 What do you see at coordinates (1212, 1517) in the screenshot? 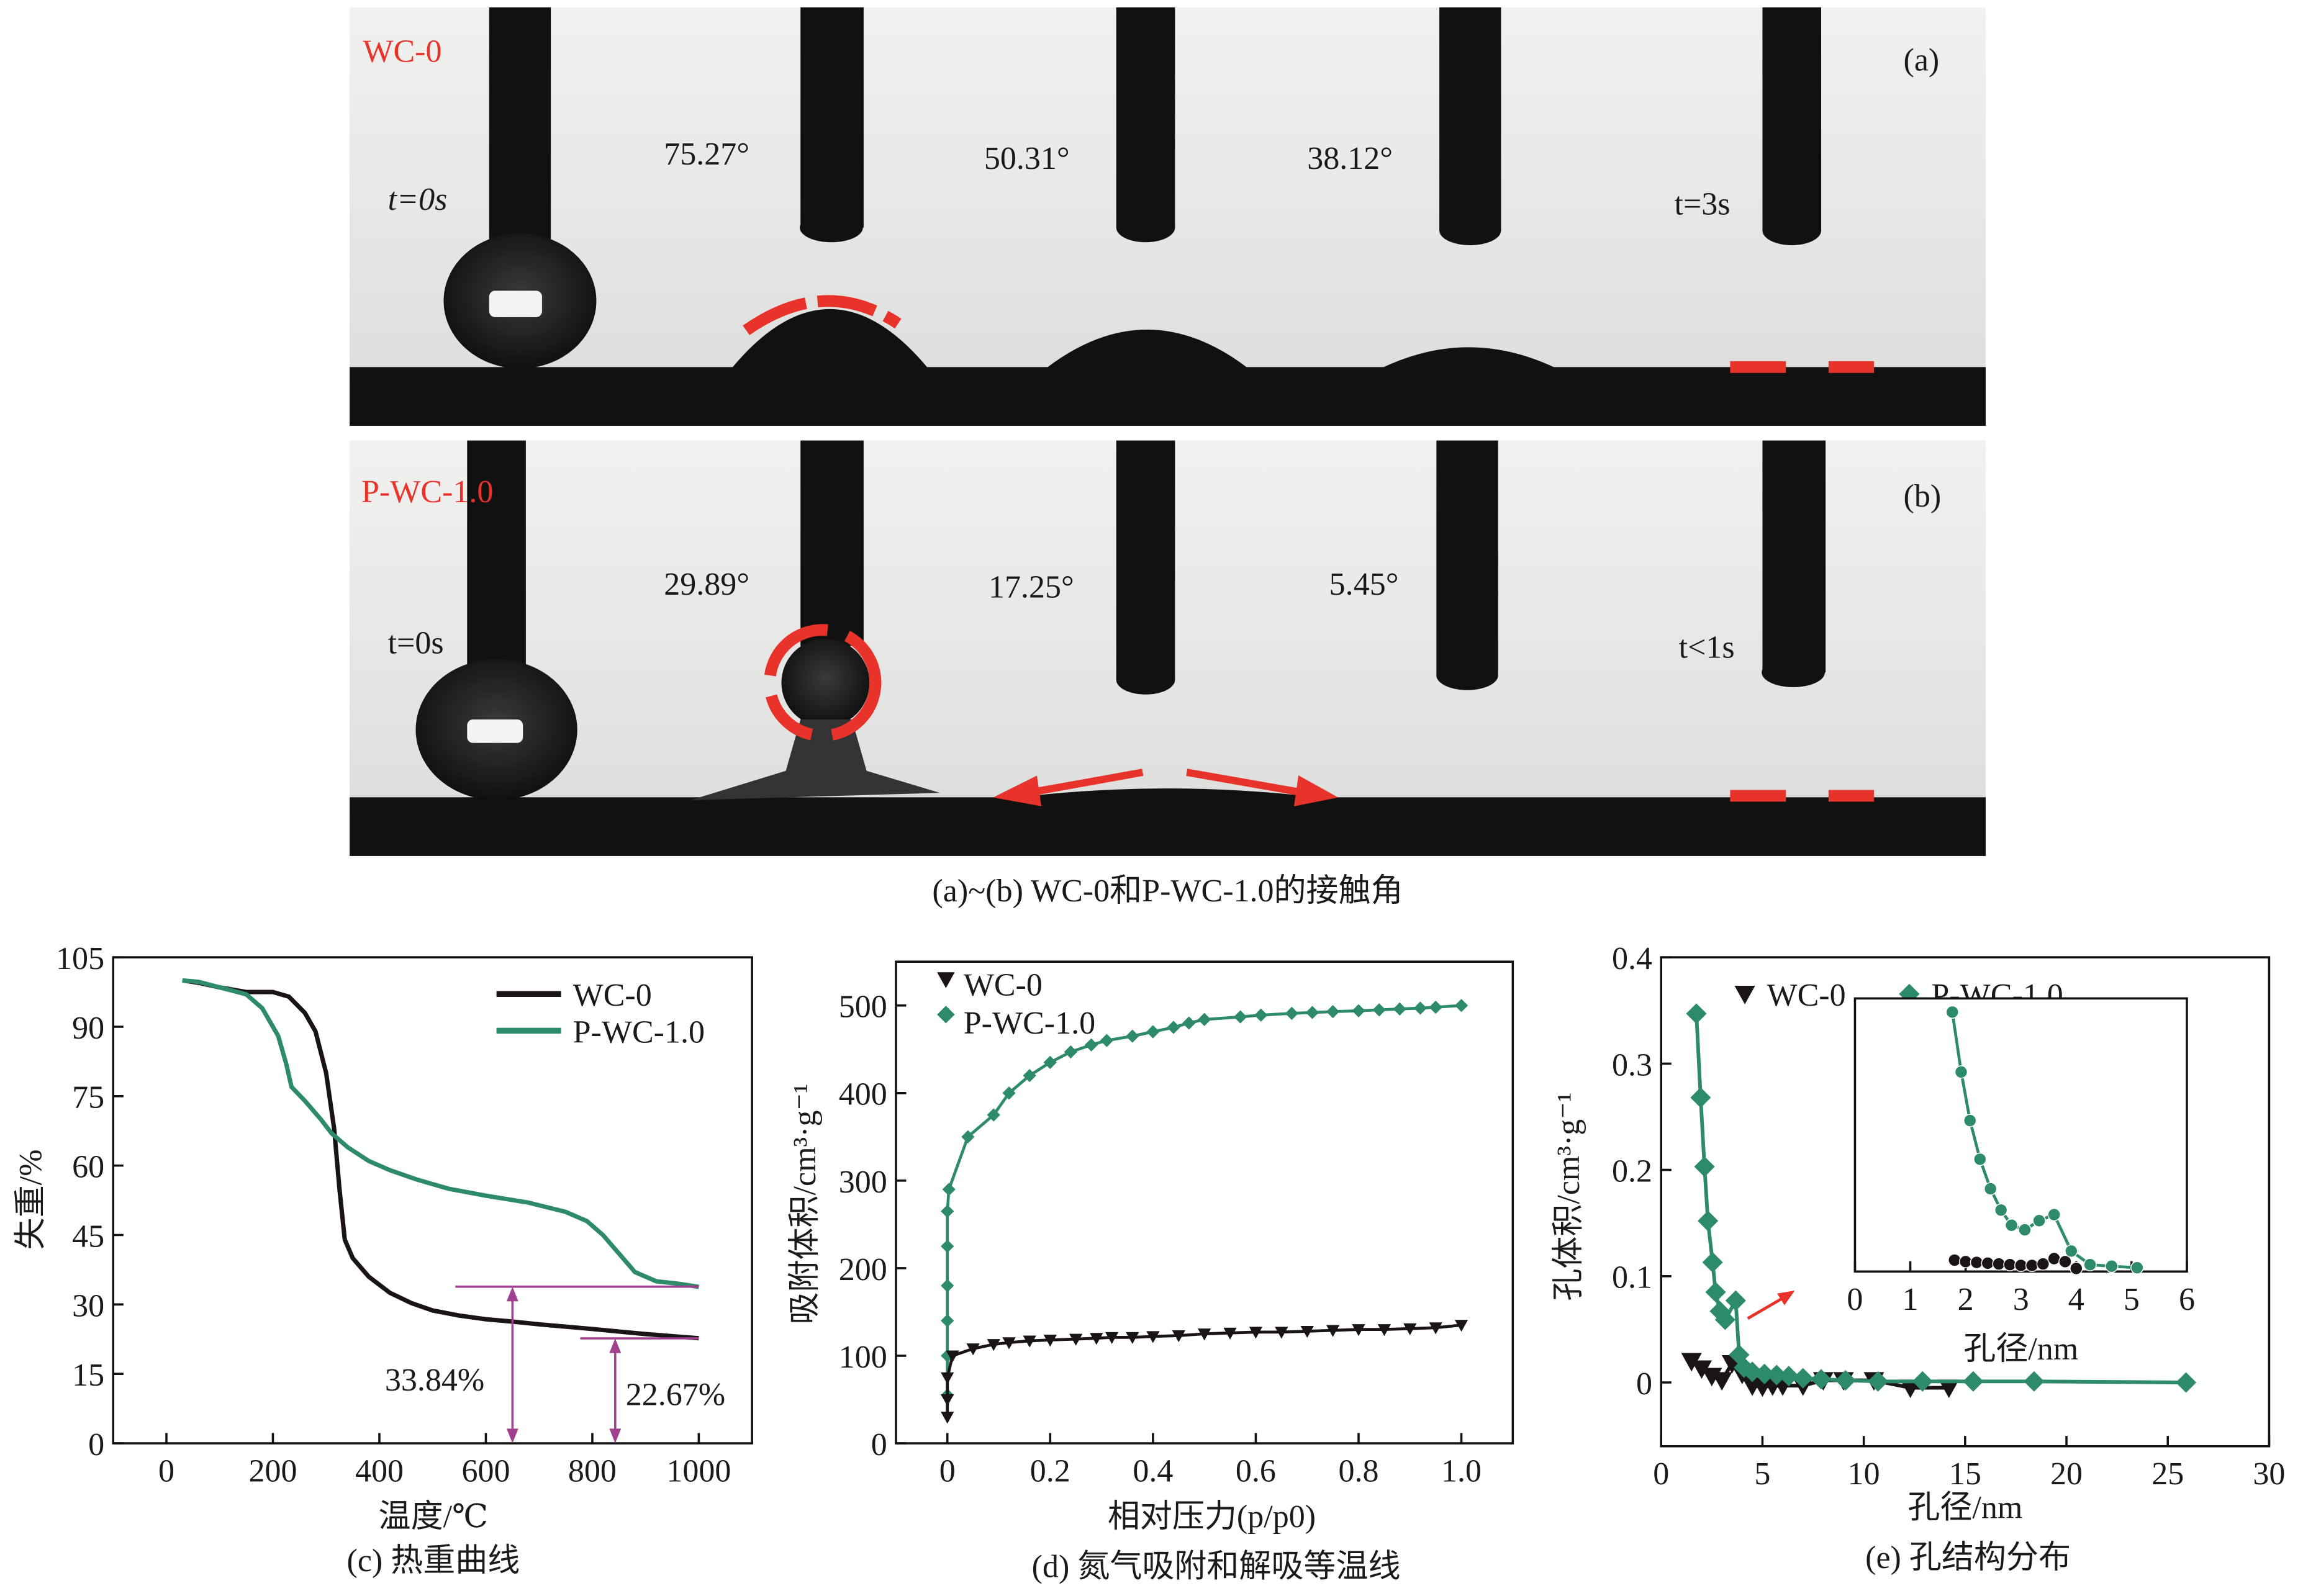
I see `x-axis-label: 相对压力(p/p0)` at bounding box center [1212, 1517].